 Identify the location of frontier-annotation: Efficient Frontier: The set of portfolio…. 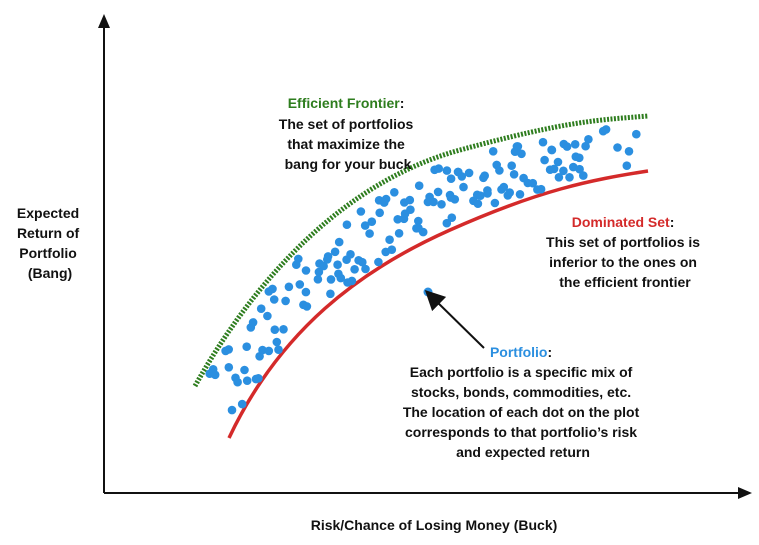
(348, 133).